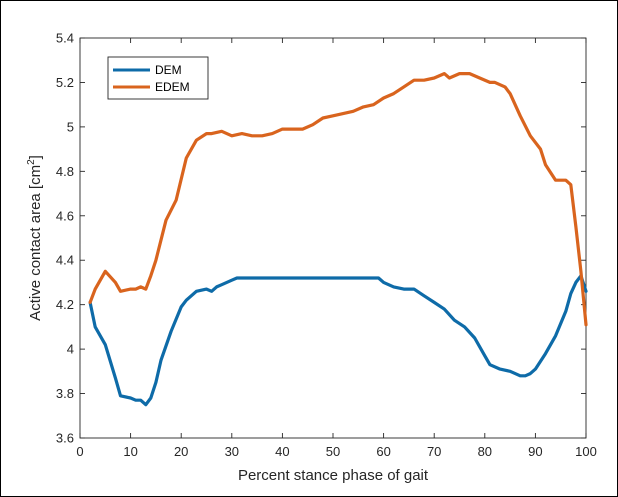 The image size is (618, 497). I want to click on y-tick-label: 5, so click(70, 126).